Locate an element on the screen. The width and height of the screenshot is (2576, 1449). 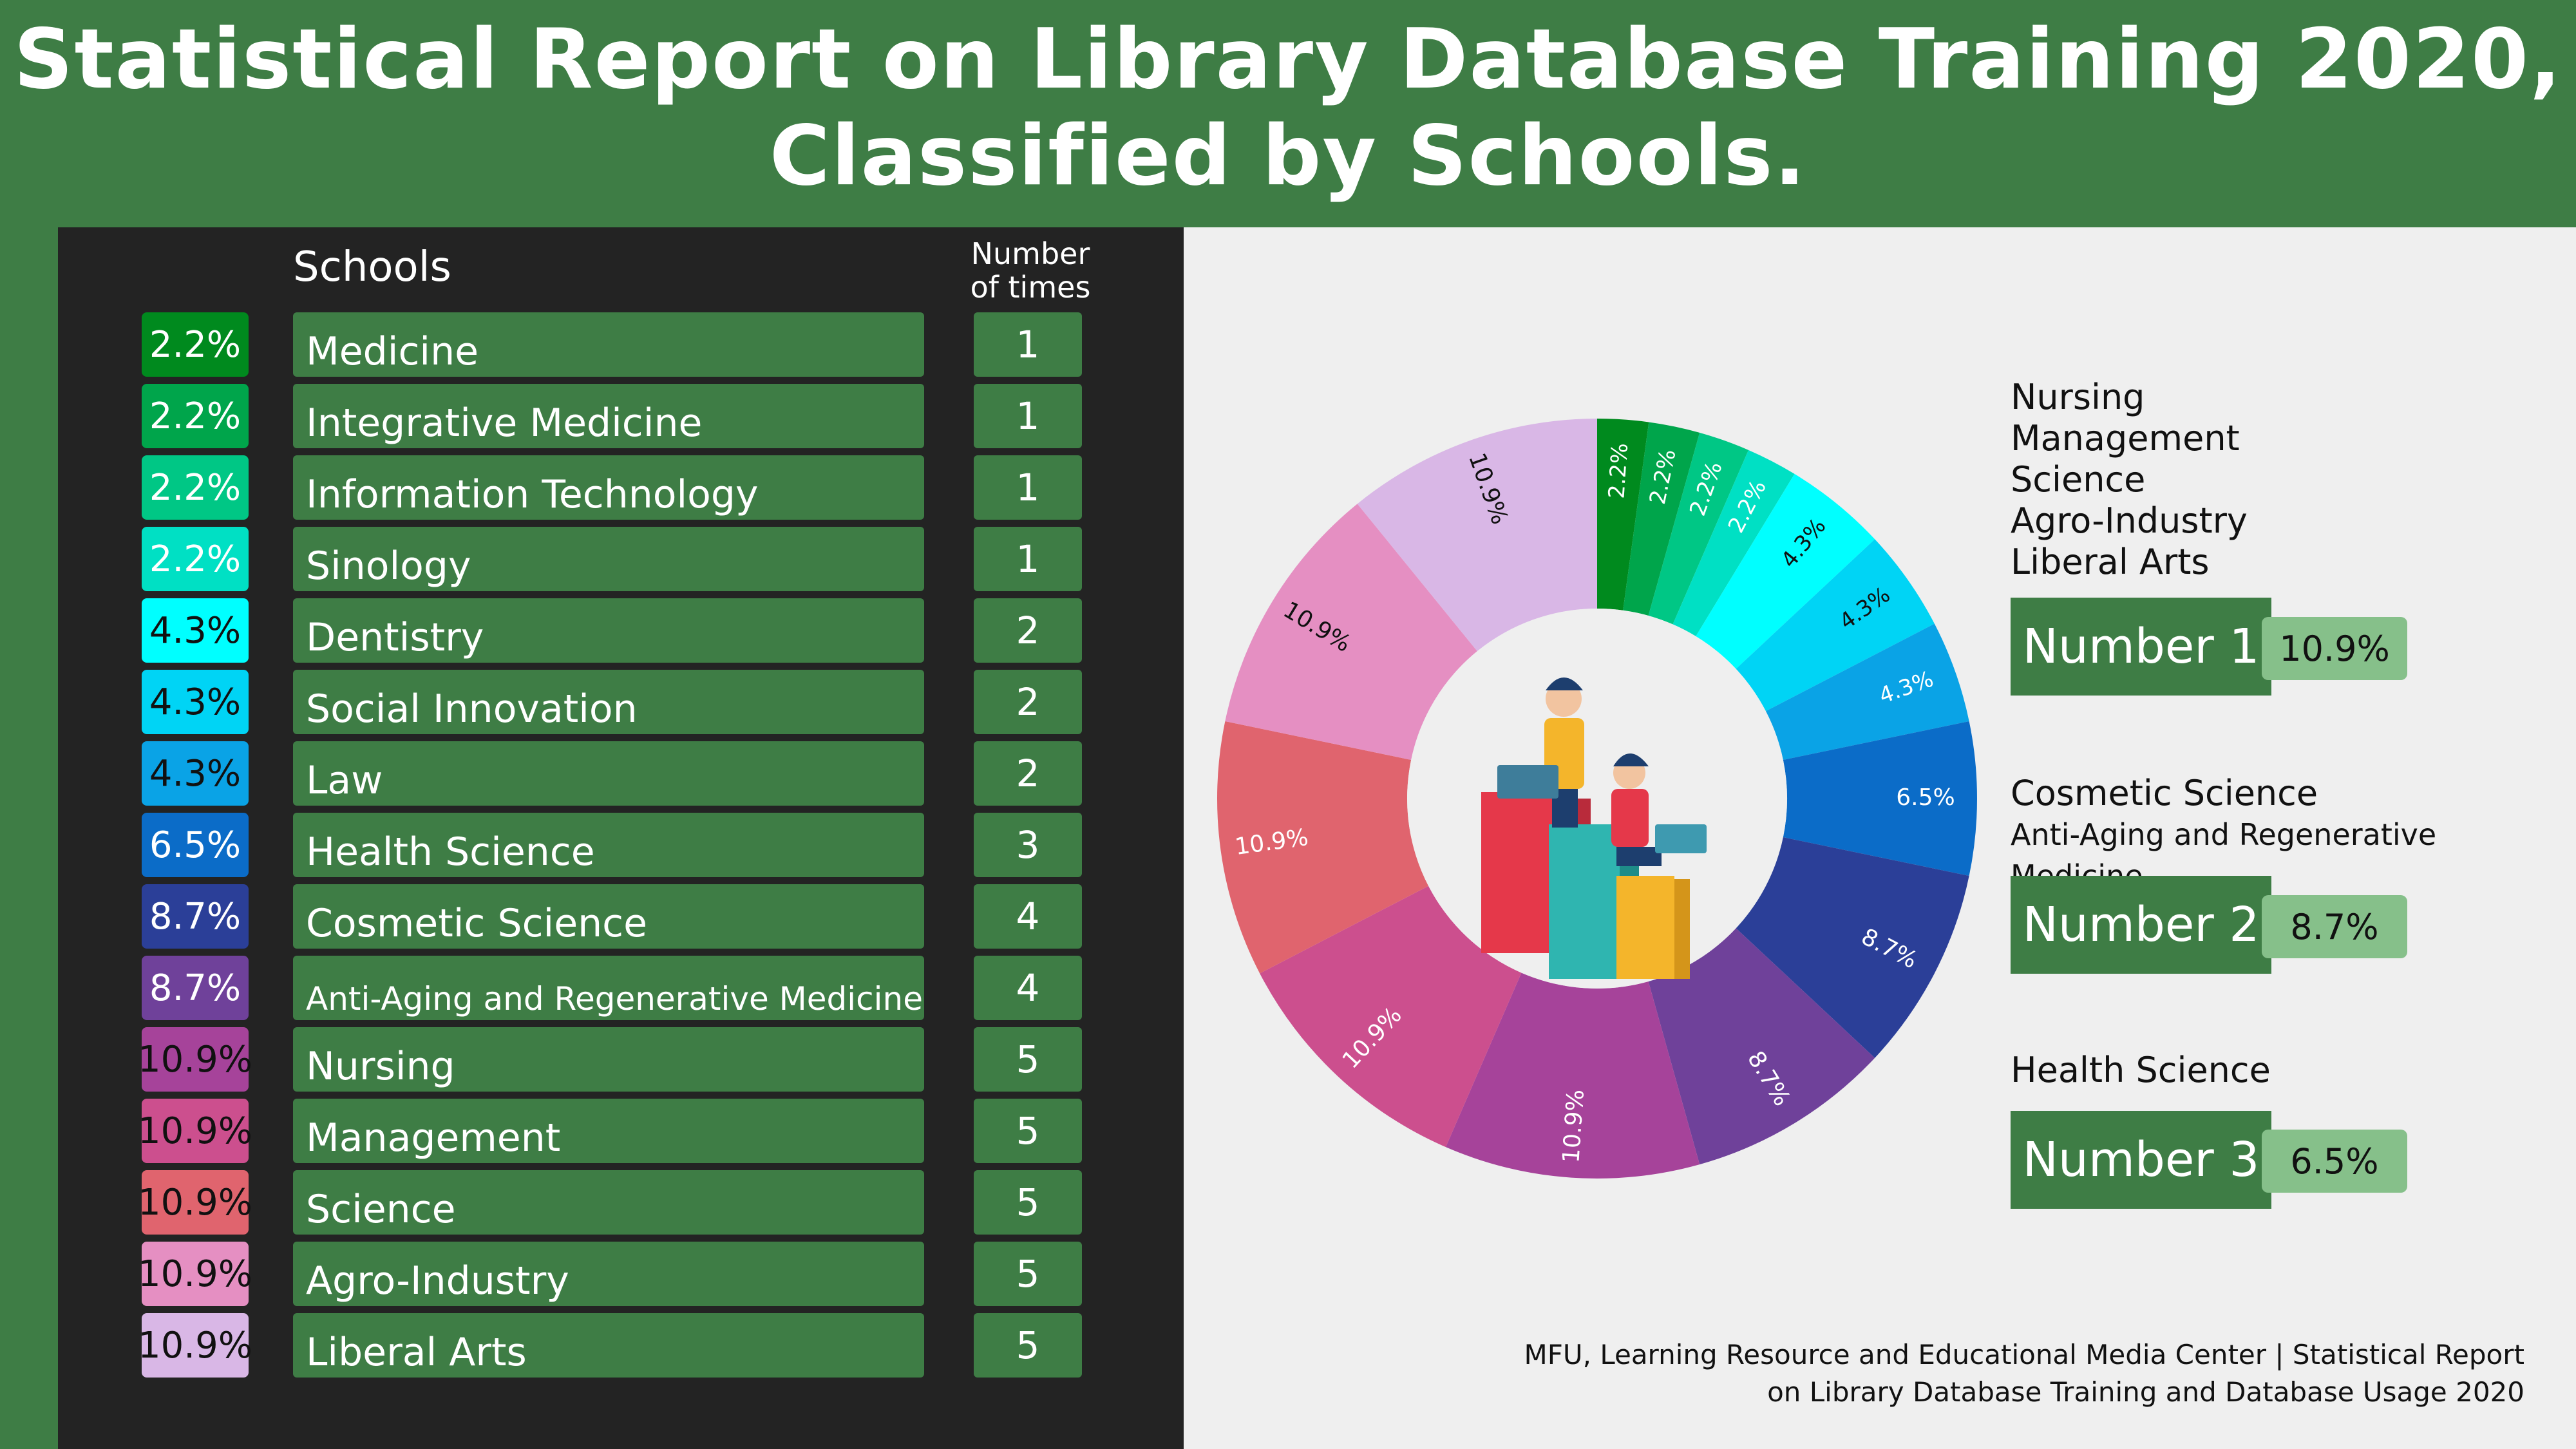
table-row: 4.3% Law 2 is located at coordinates (592, 774).